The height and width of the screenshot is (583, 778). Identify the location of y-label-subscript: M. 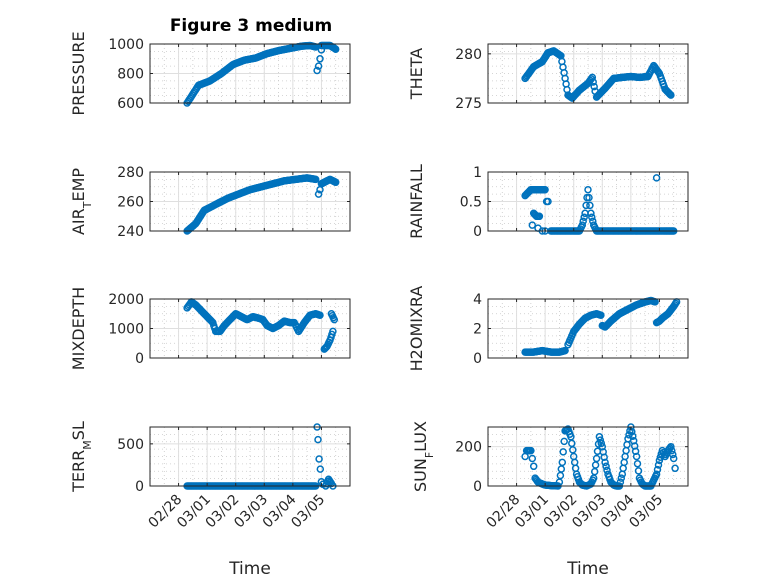
(87, 445).